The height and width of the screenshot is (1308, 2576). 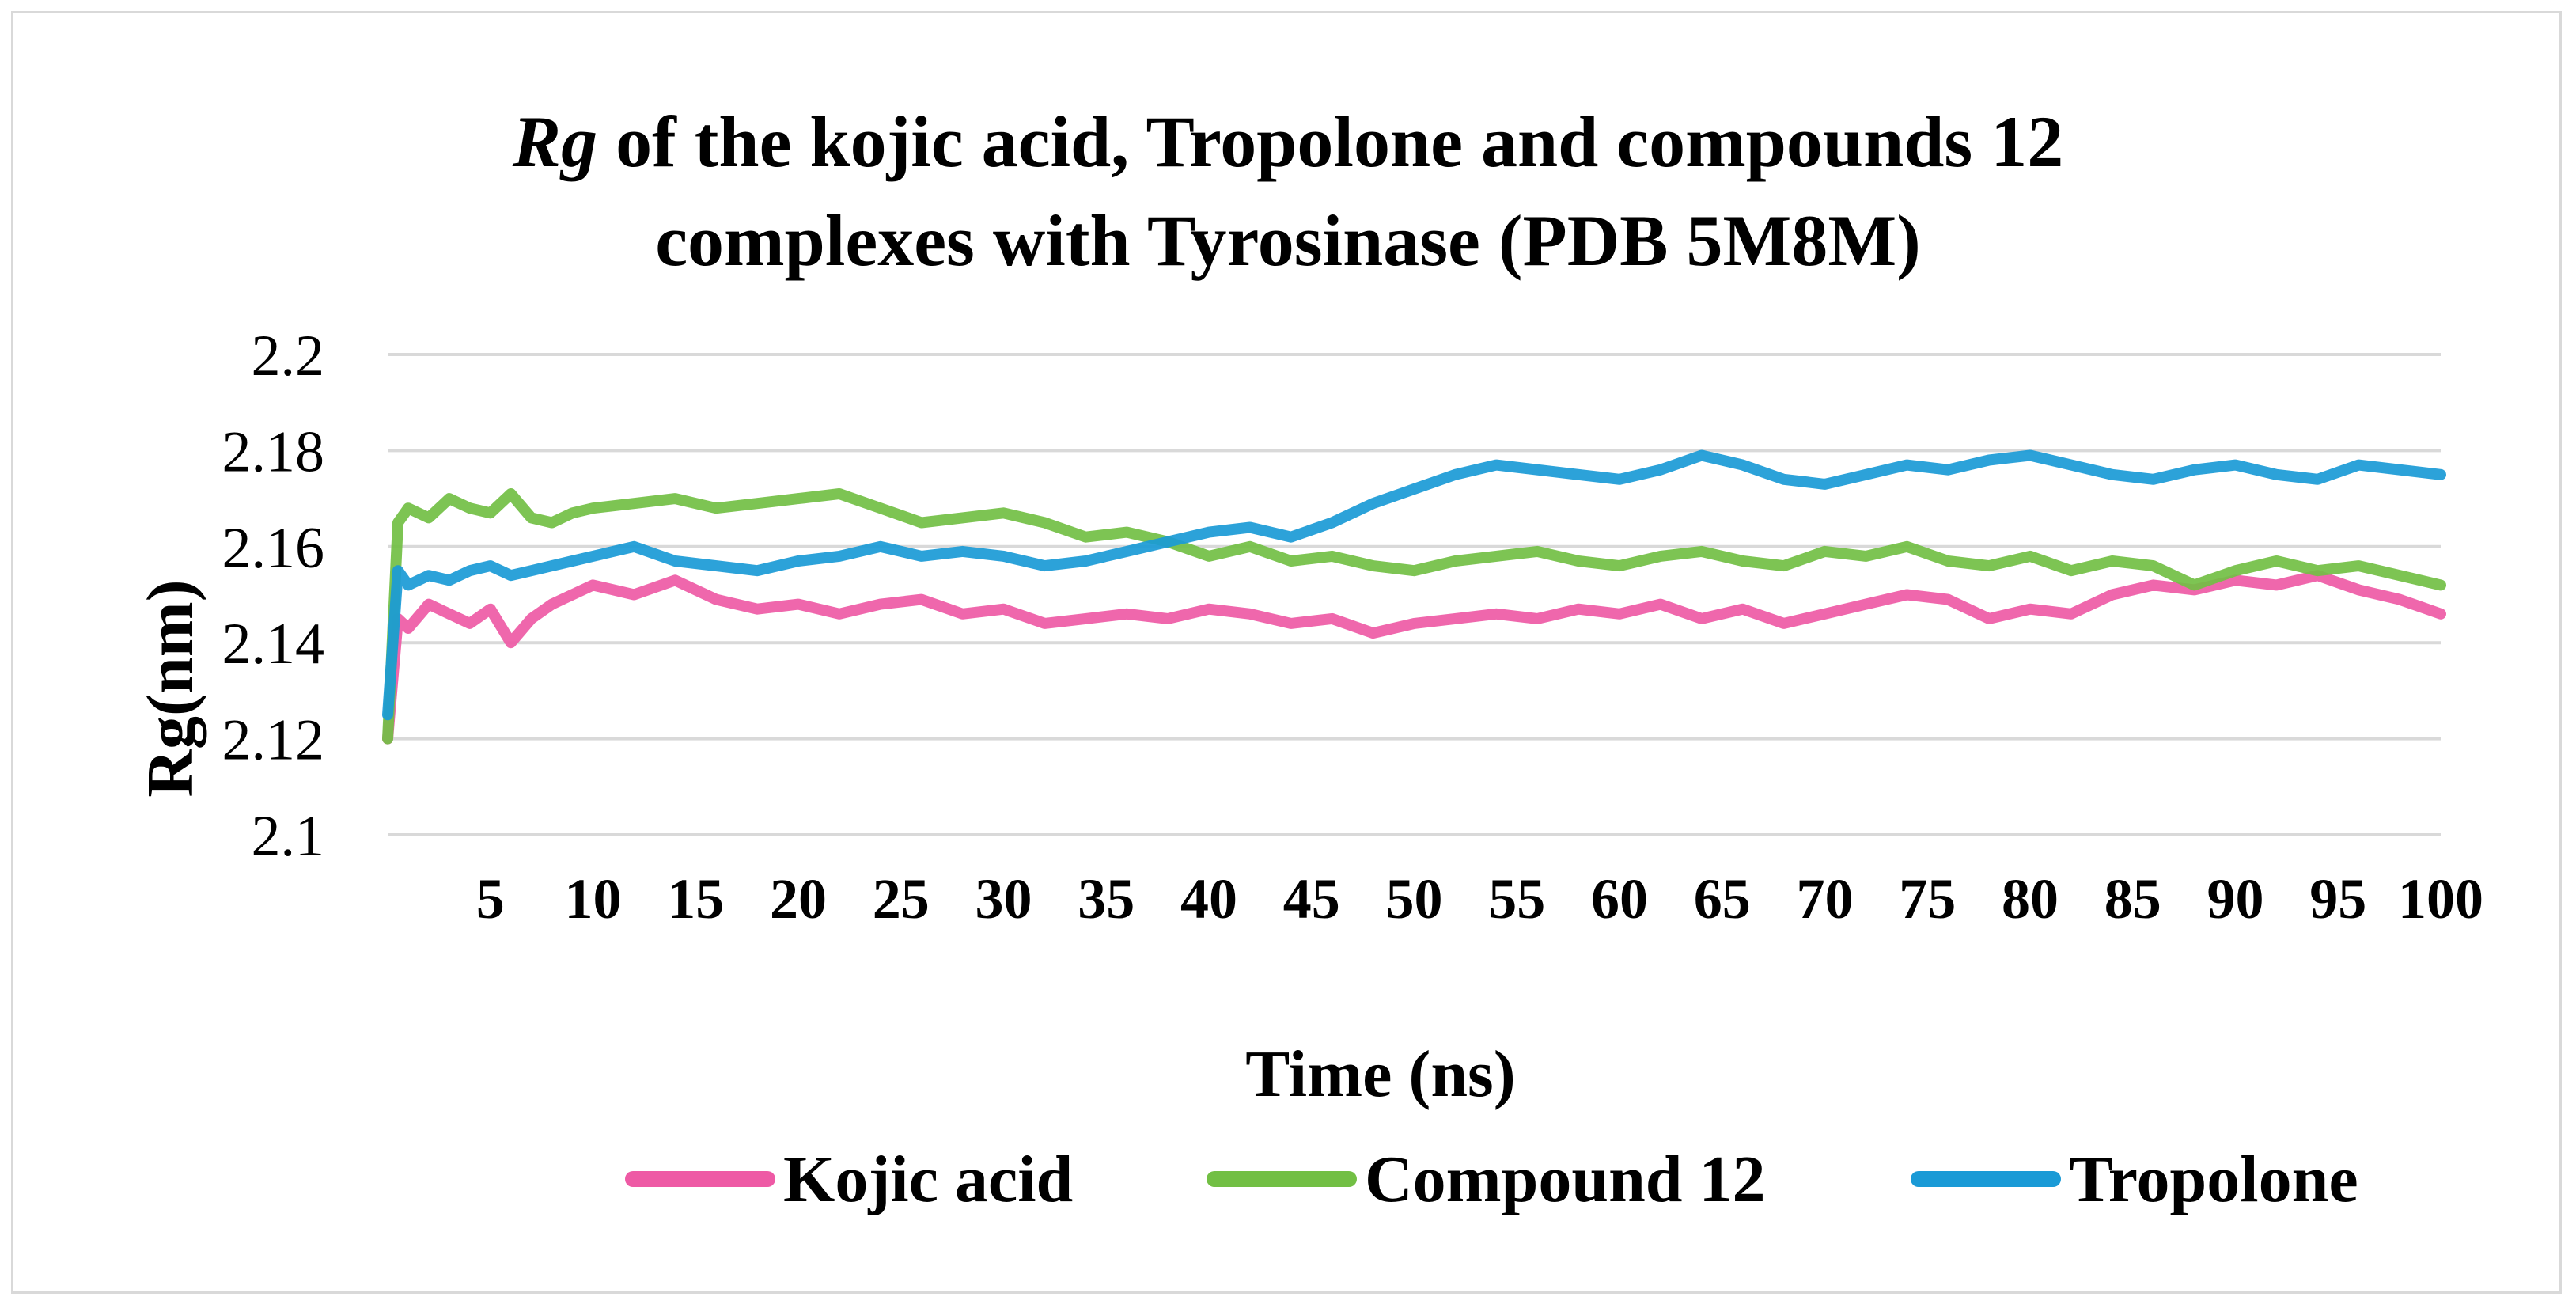 What do you see at coordinates (288, 837) in the screenshot?
I see `y-tick-label: 2.1` at bounding box center [288, 837].